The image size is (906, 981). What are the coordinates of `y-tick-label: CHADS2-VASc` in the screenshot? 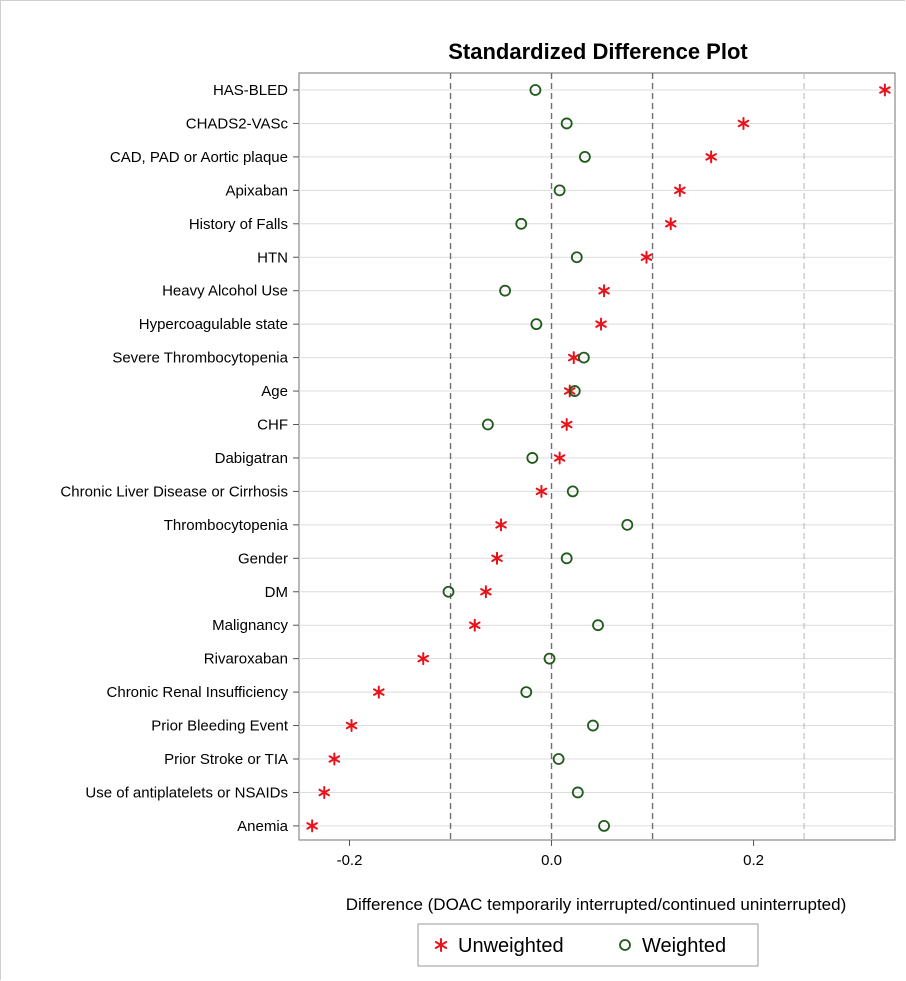 It's located at (237, 123).